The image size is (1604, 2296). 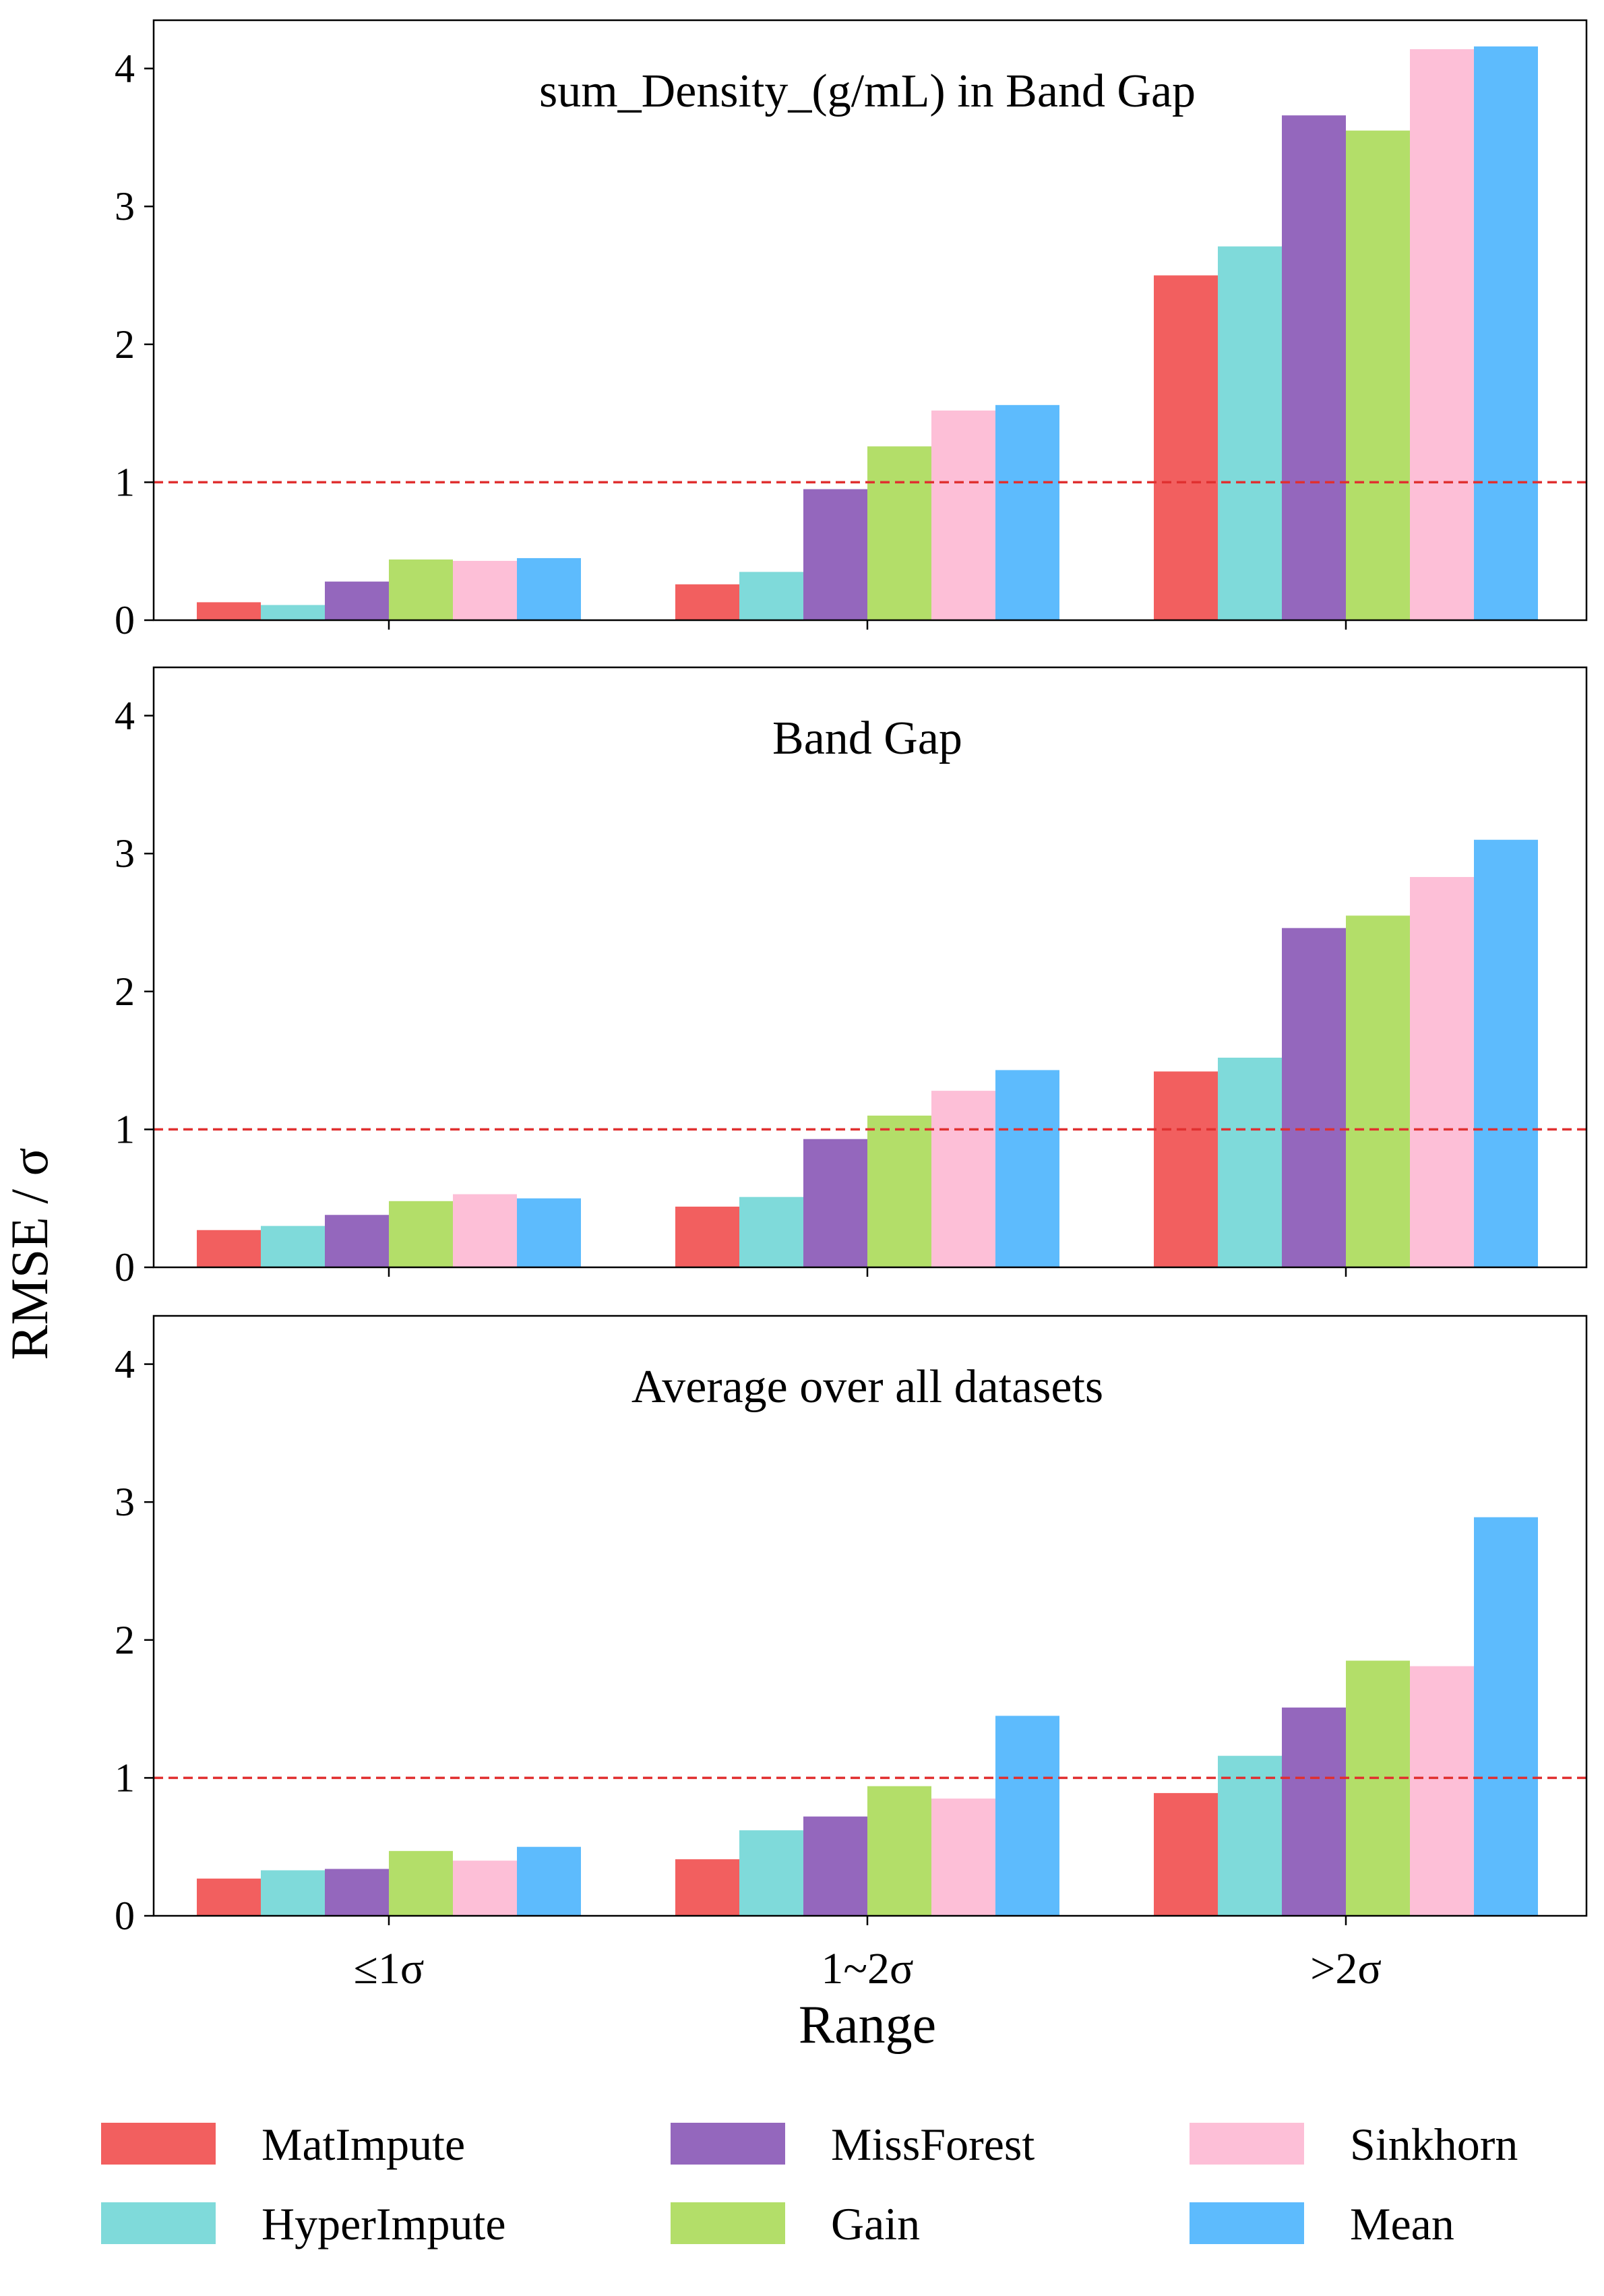 I want to click on legend-label: HyperImpute, so click(x=384, y=2223).